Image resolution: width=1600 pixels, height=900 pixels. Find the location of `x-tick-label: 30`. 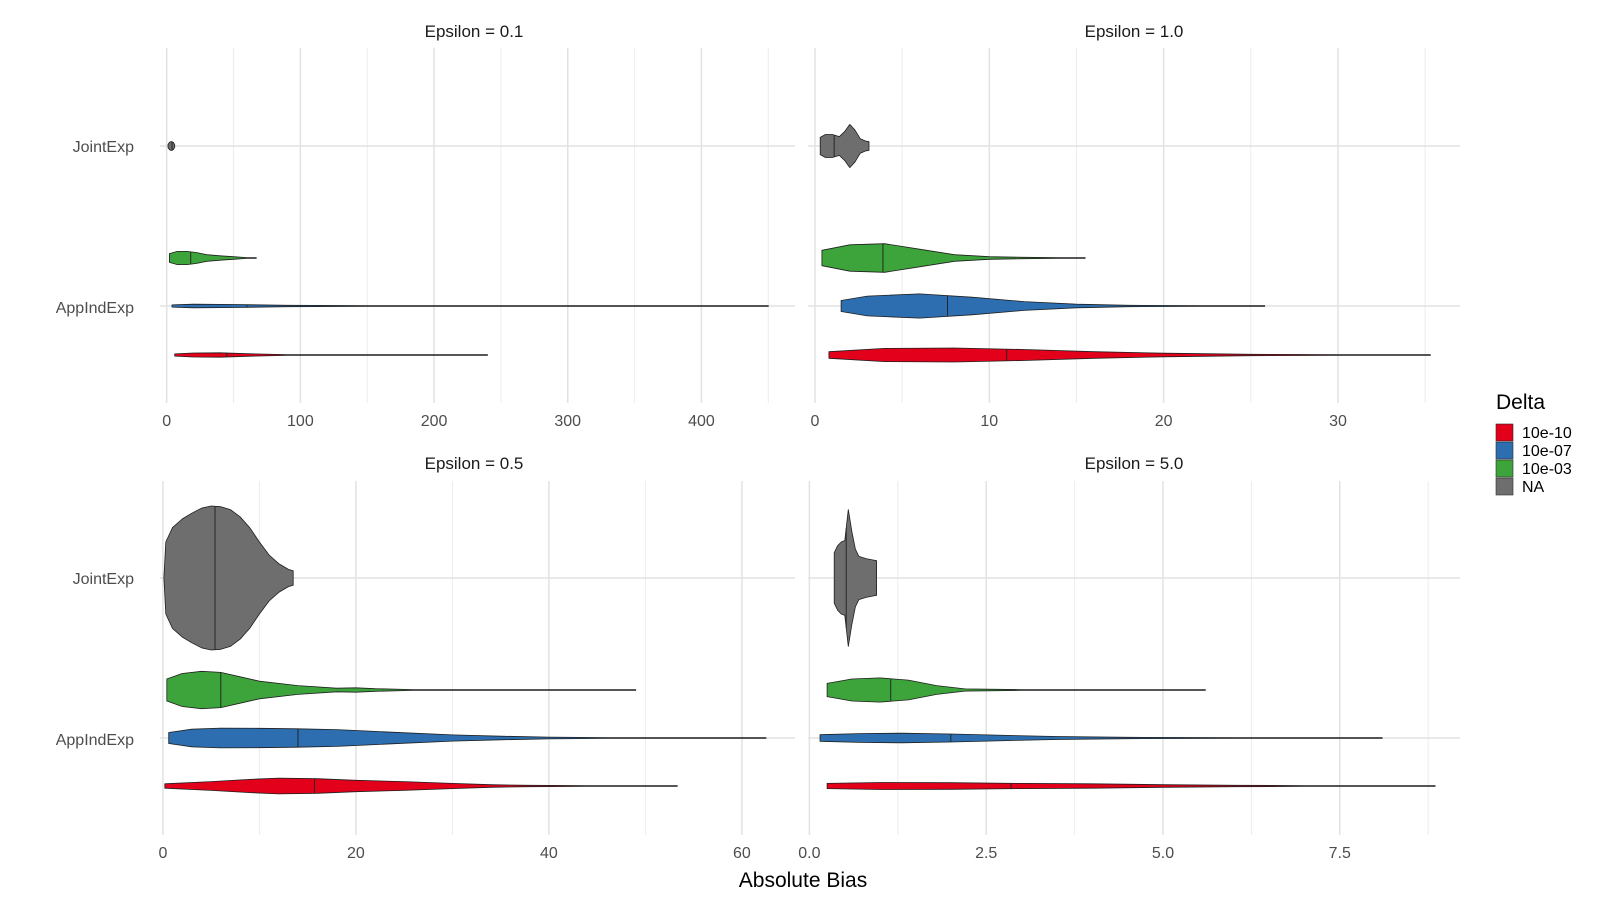

x-tick-label: 30 is located at coordinates (1338, 421).